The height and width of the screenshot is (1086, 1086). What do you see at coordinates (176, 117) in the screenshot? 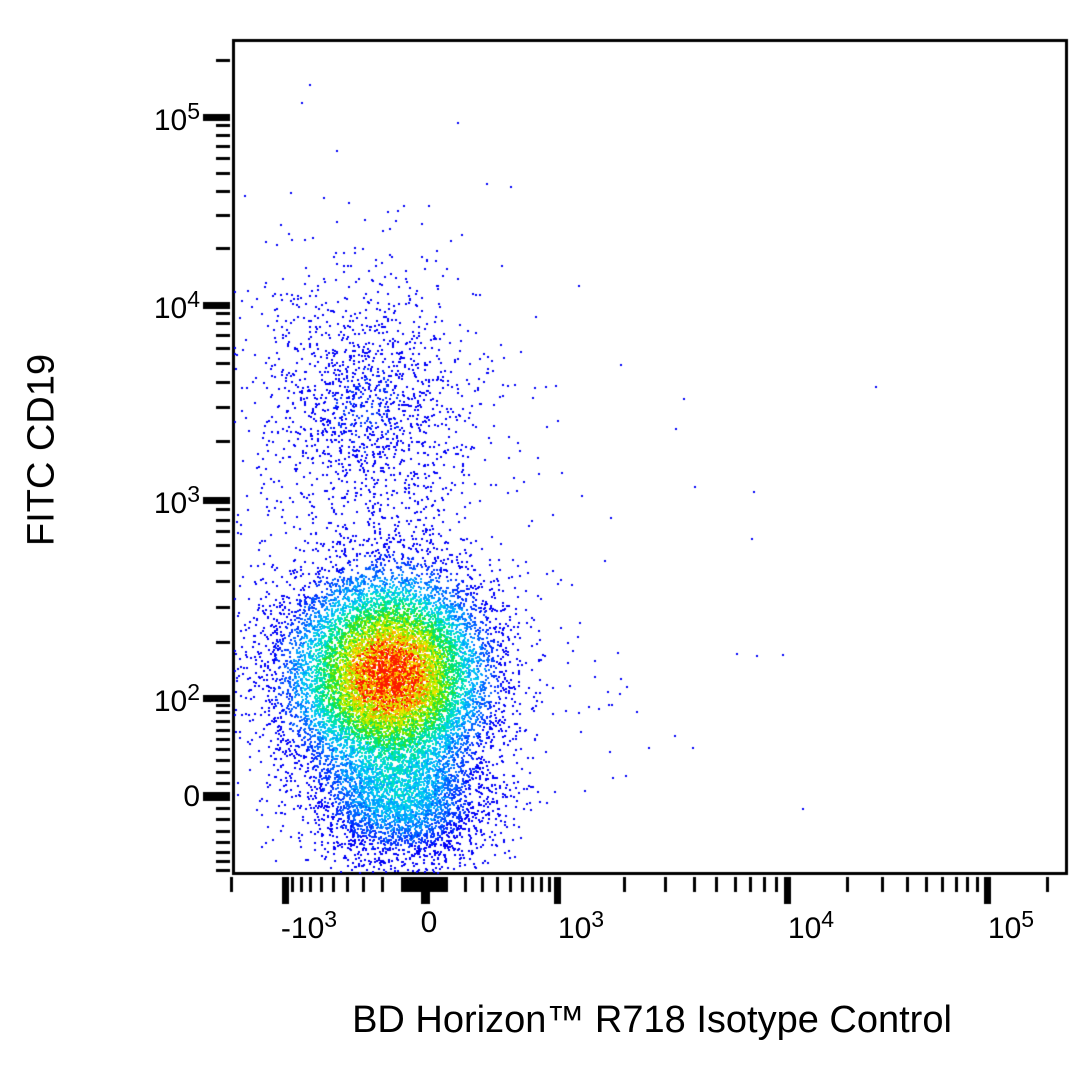
I see `y-tick-label-10e5: 10⁵` at bounding box center [176, 117].